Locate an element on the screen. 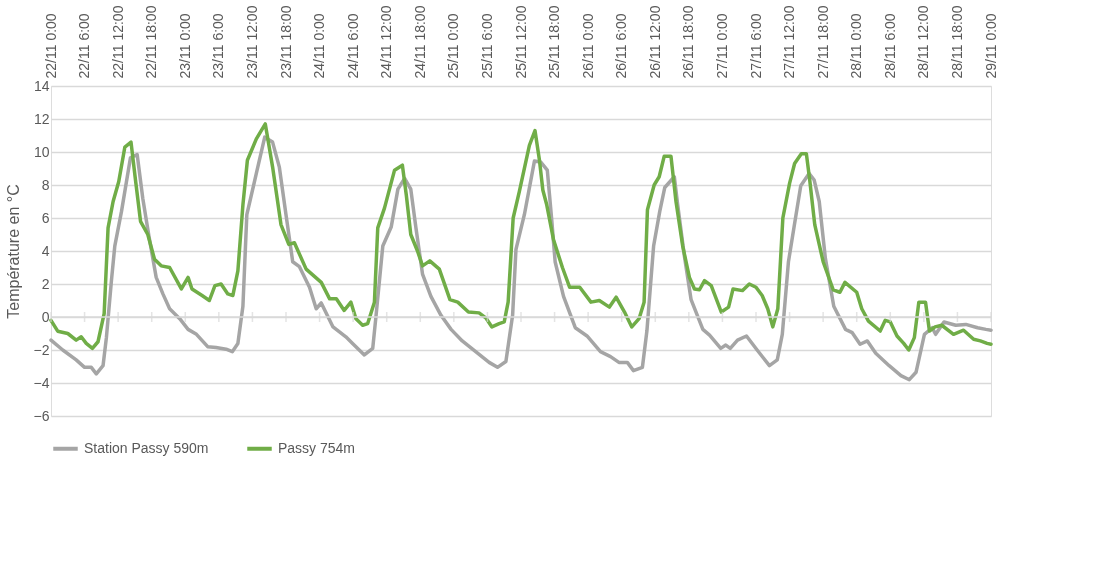 The height and width of the screenshot is (584, 1118). x-tick-label: 29/11 0:00 is located at coordinates (990, 46).